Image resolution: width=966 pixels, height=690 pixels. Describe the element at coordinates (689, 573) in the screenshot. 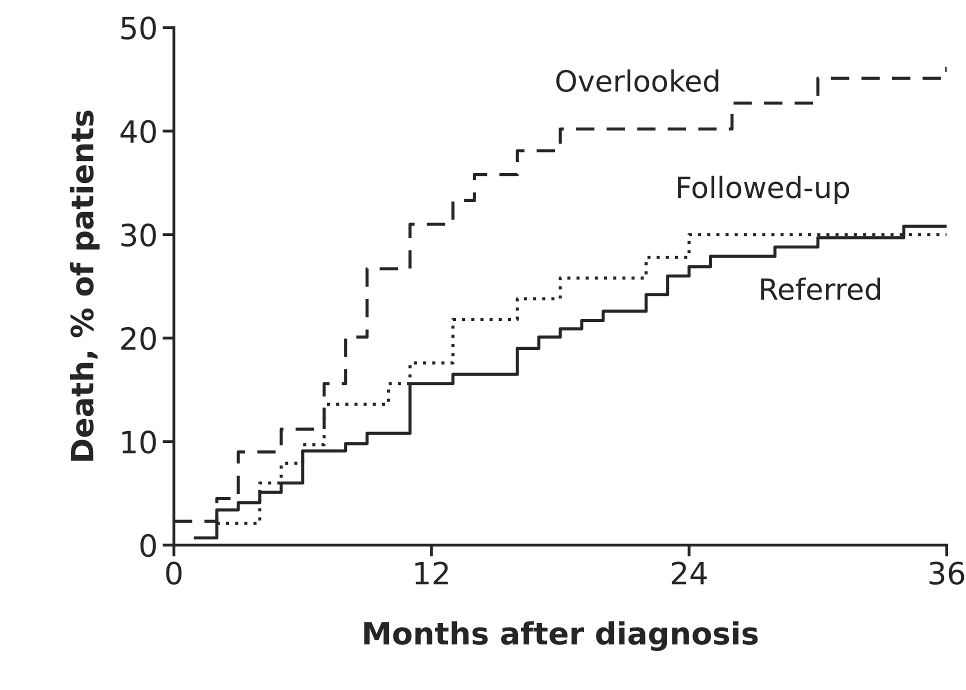

I see `x-tick-label: 24` at that location.